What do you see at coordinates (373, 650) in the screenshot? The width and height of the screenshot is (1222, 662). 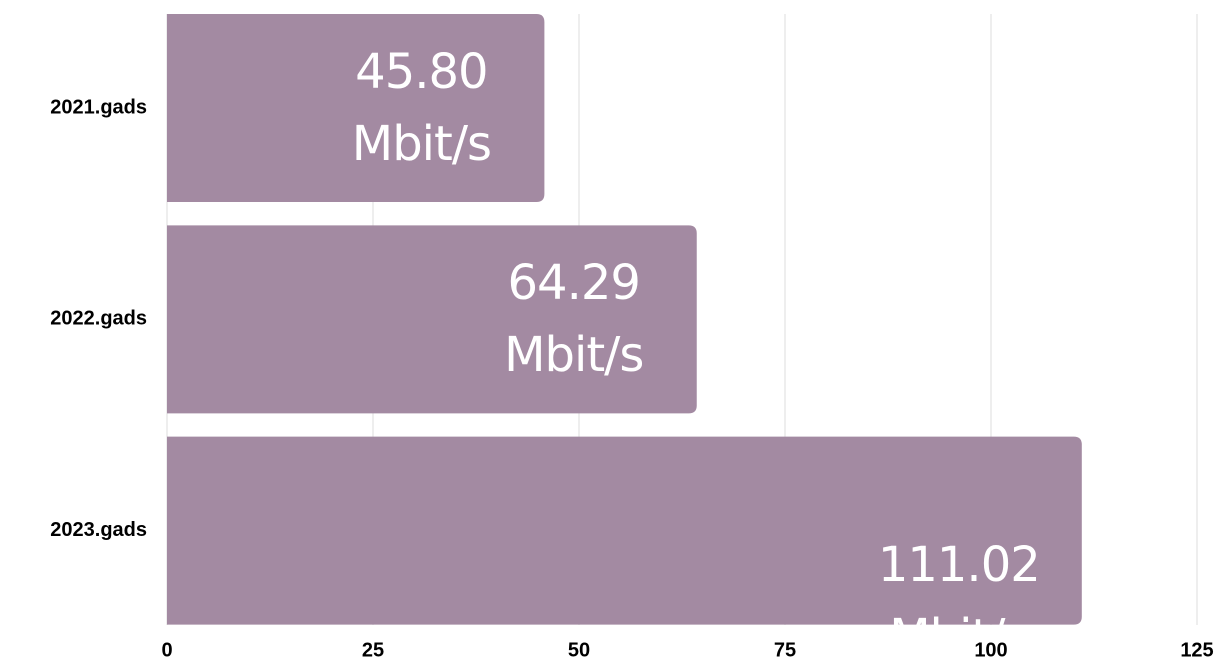 I see `x-tick-label: 25` at bounding box center [373, 650].